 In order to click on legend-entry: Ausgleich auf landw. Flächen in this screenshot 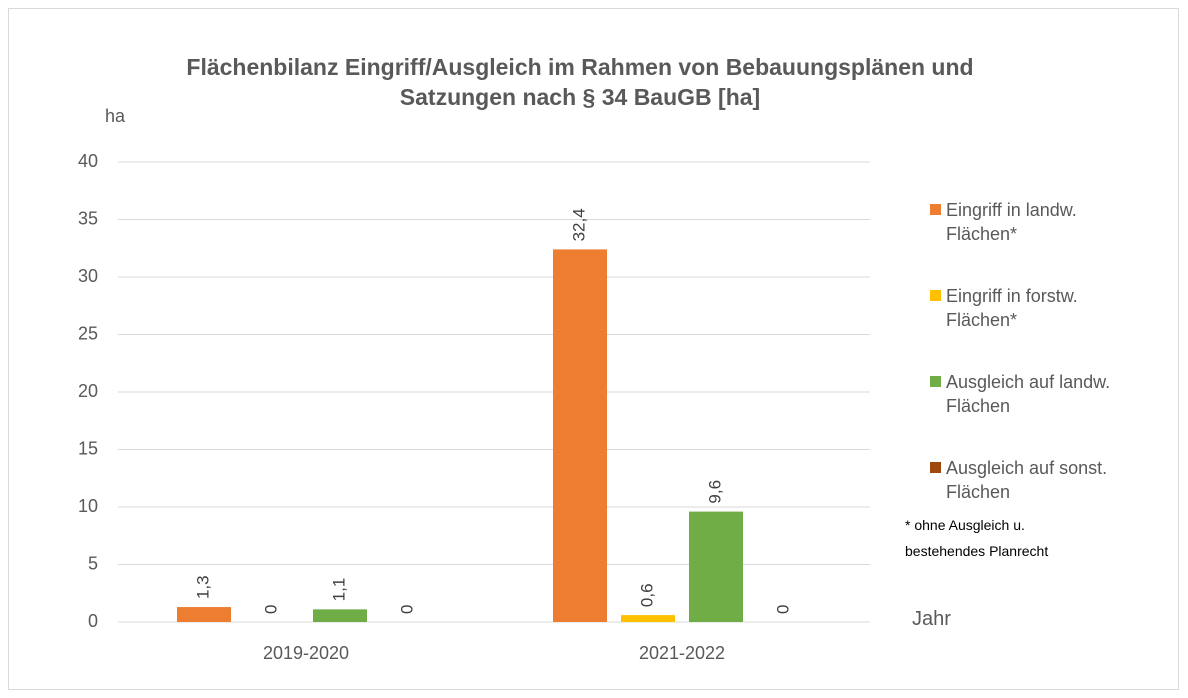, I will do `click(1028, 394)`.